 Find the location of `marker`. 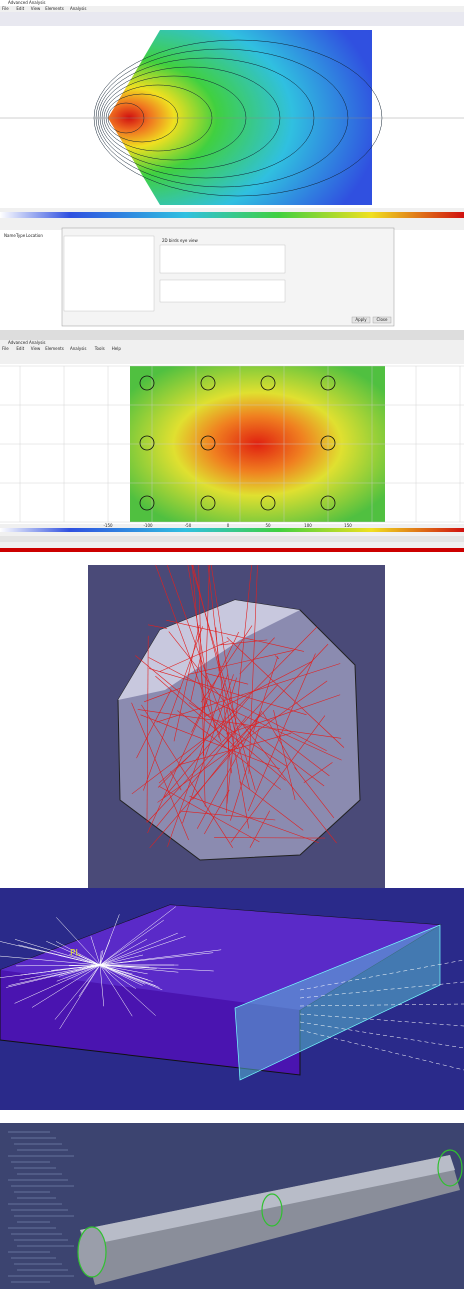

marker is located at coordinates (272, 1210).